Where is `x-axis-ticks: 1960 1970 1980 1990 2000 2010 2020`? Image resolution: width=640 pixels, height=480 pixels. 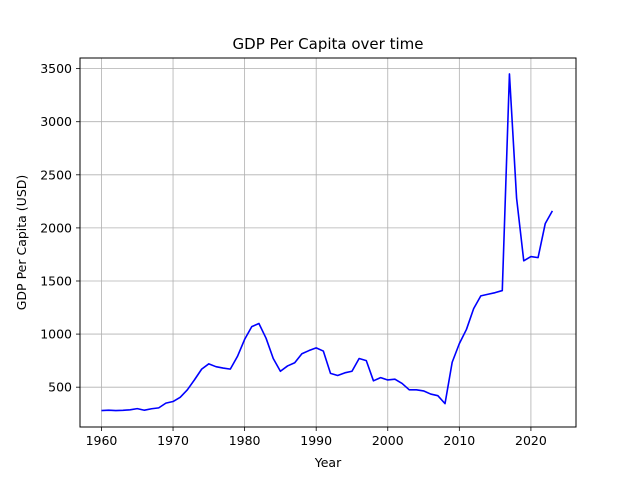 x-axis-ticks: 1960 1970 1980 1990 2000 2010 2020 is located at coordinates (316, 437).